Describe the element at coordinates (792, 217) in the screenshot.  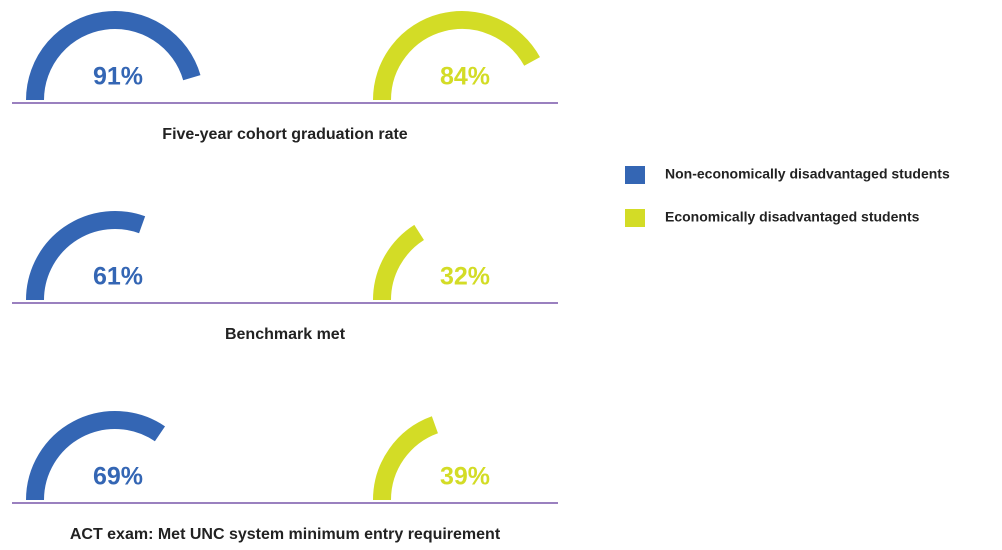
I see `legend-label: Economically disadvantaged students` at that location.